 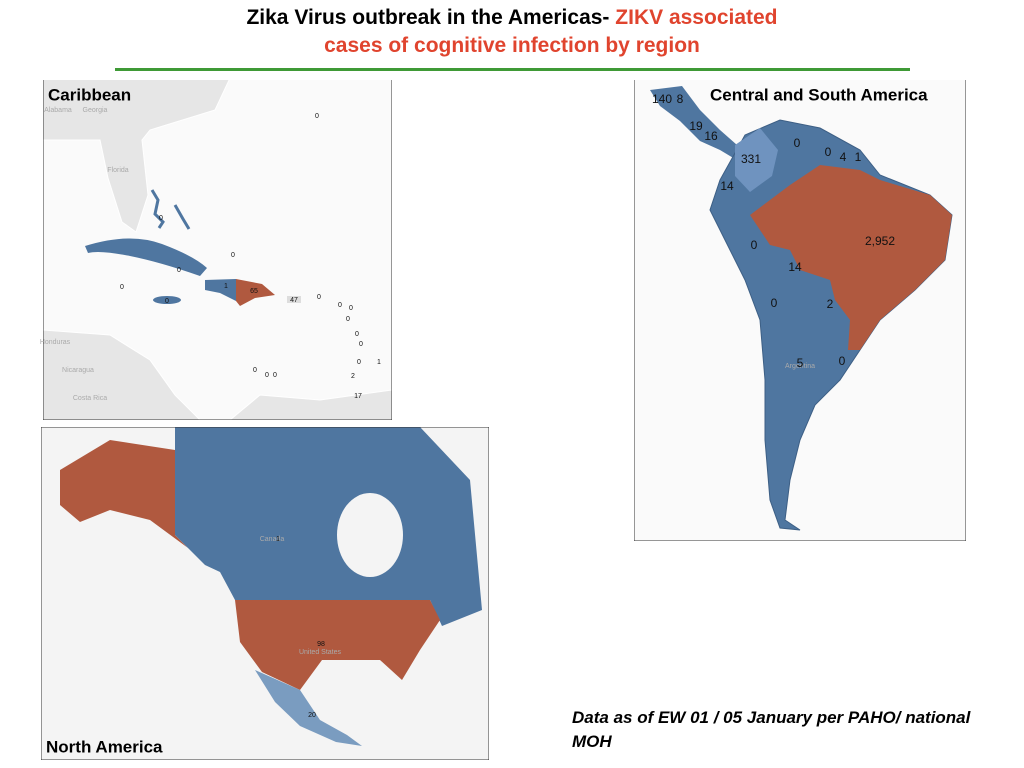 What do you see at coordinates (696, 17) in the screenshot?
I see `title-highlight: ZIKV associated` at bounding box center [696, 17].